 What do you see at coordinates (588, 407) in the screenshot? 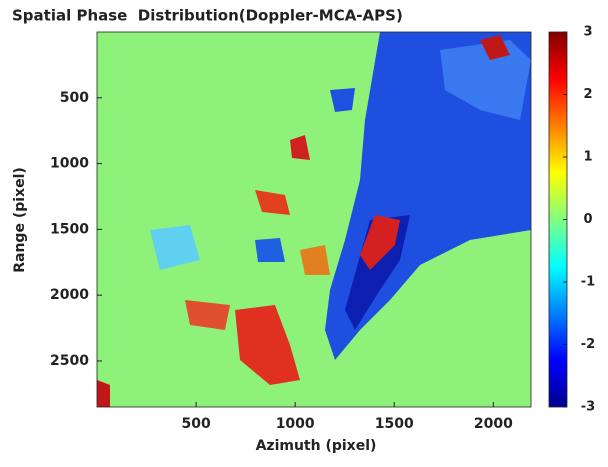
I see `colorbar-tick-label: -3` at bounding box center [588, 407].